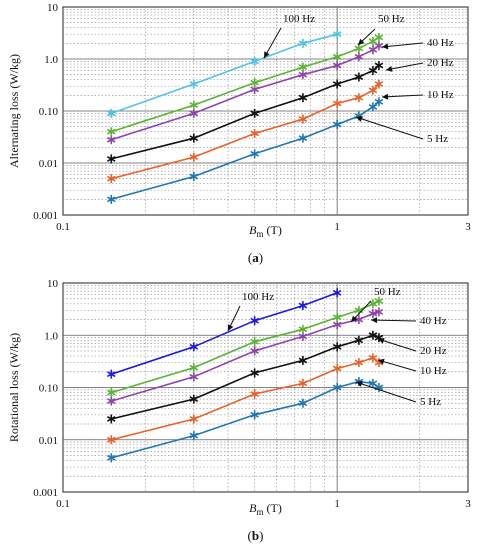  Describe the element at coordinates (245, 347) in the screenshot. I see `series-50-hz` at that location.